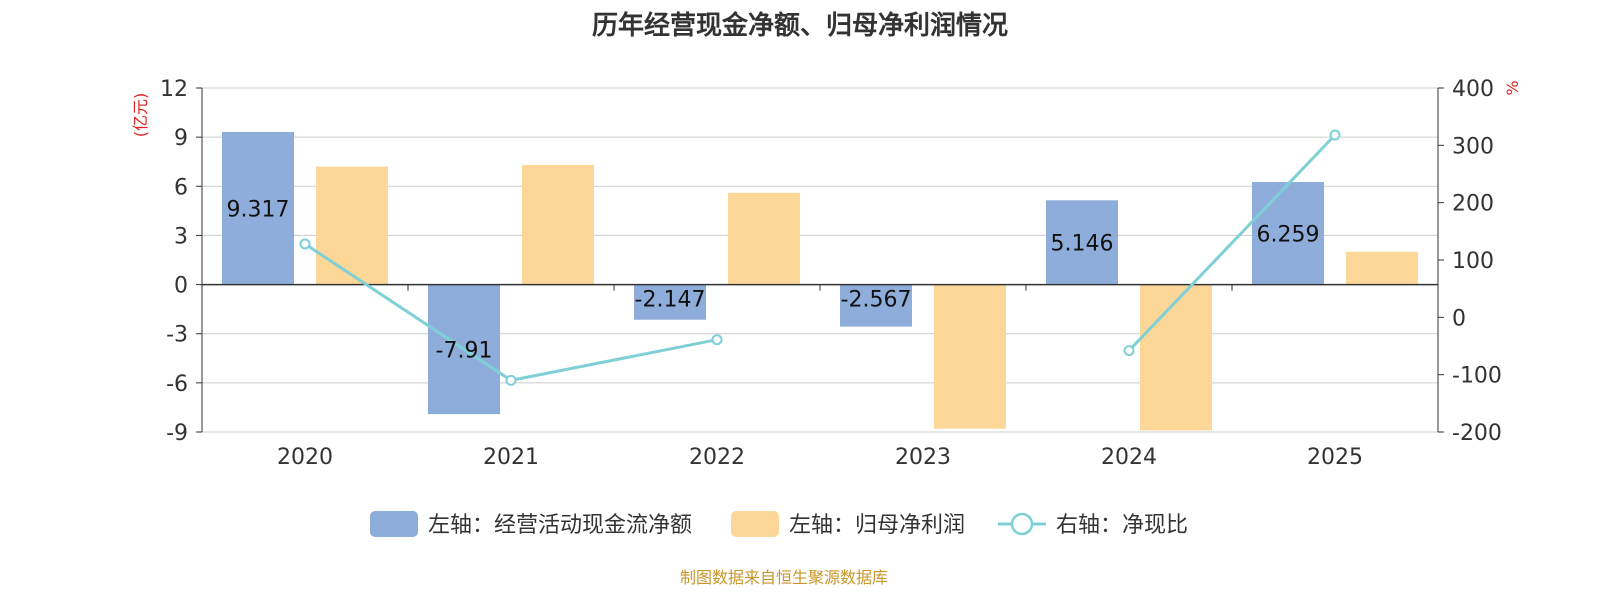 This screenshot has width=1600, height=600. I want to click on legend-label-ratio: 右轴：净现比, so click(1122, 525).